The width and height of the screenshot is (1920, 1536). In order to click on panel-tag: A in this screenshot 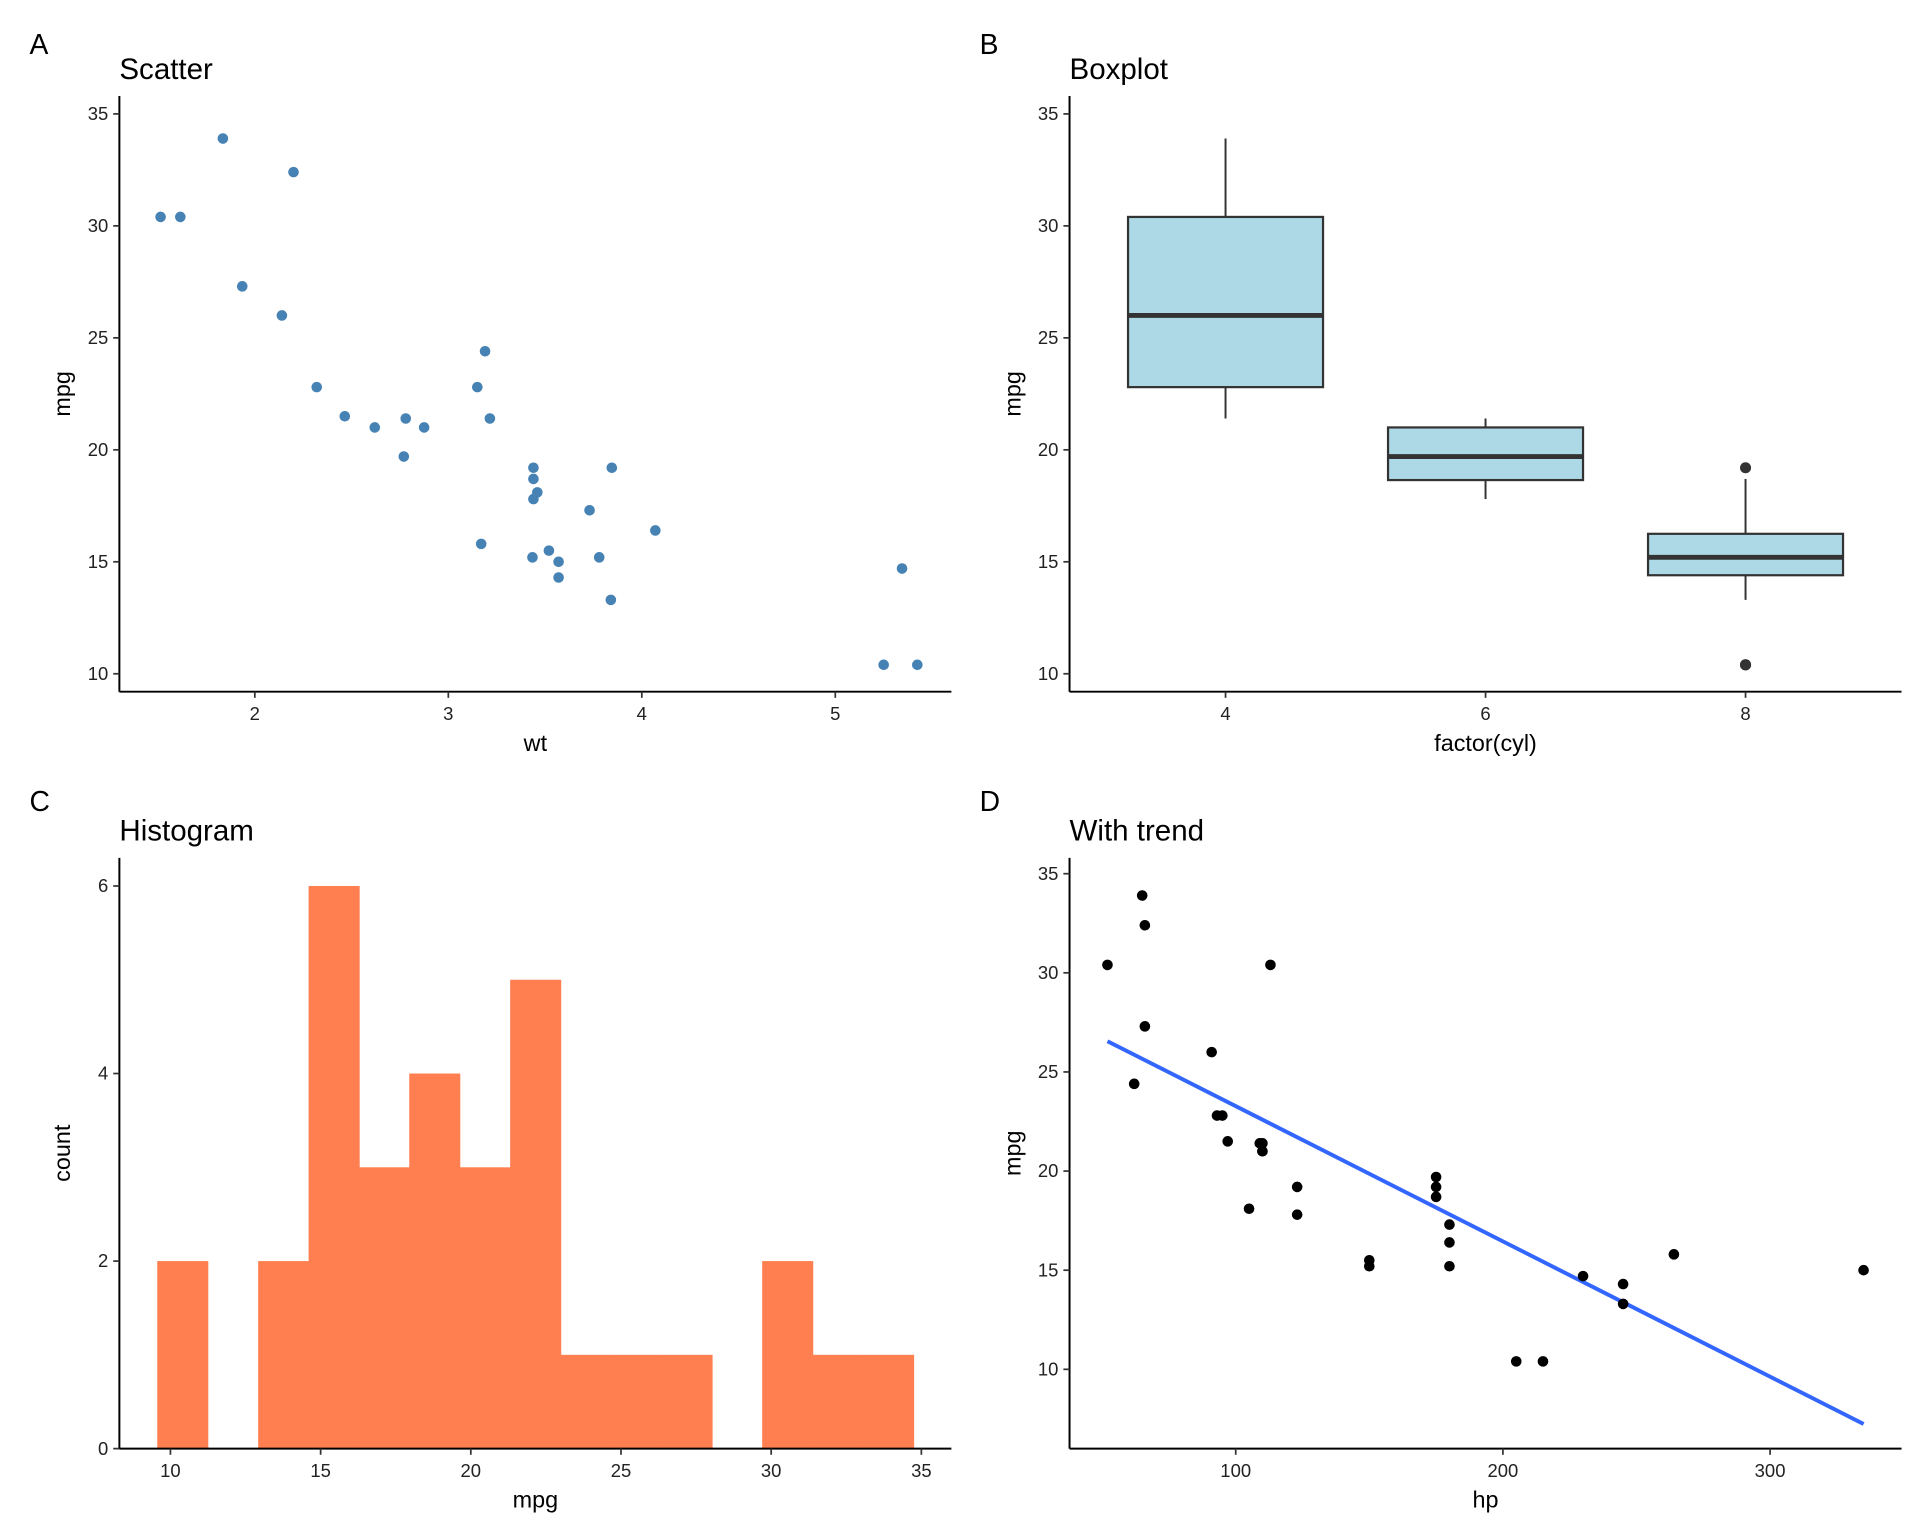, I will do `click(39, 44)`.